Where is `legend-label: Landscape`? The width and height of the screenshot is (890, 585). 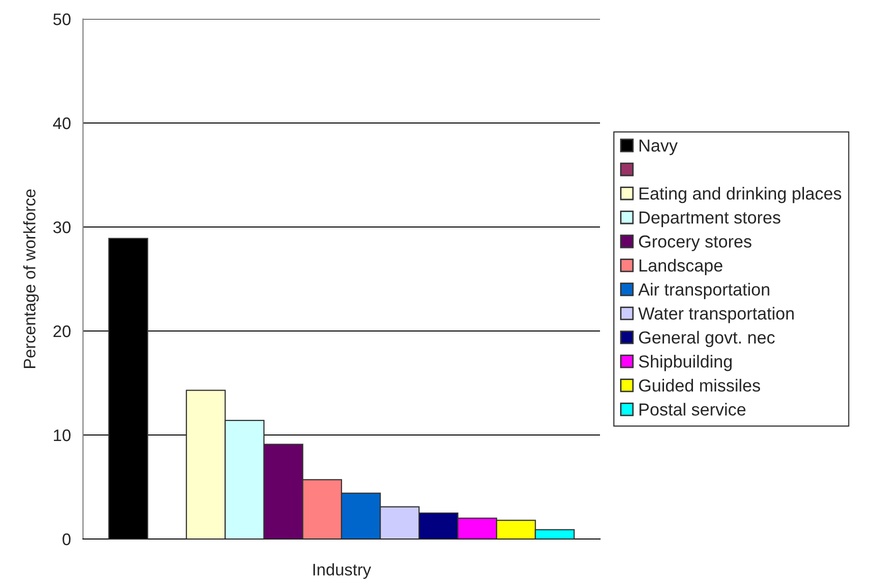
legend-label: Landscape is located at coordinates (681, 267).